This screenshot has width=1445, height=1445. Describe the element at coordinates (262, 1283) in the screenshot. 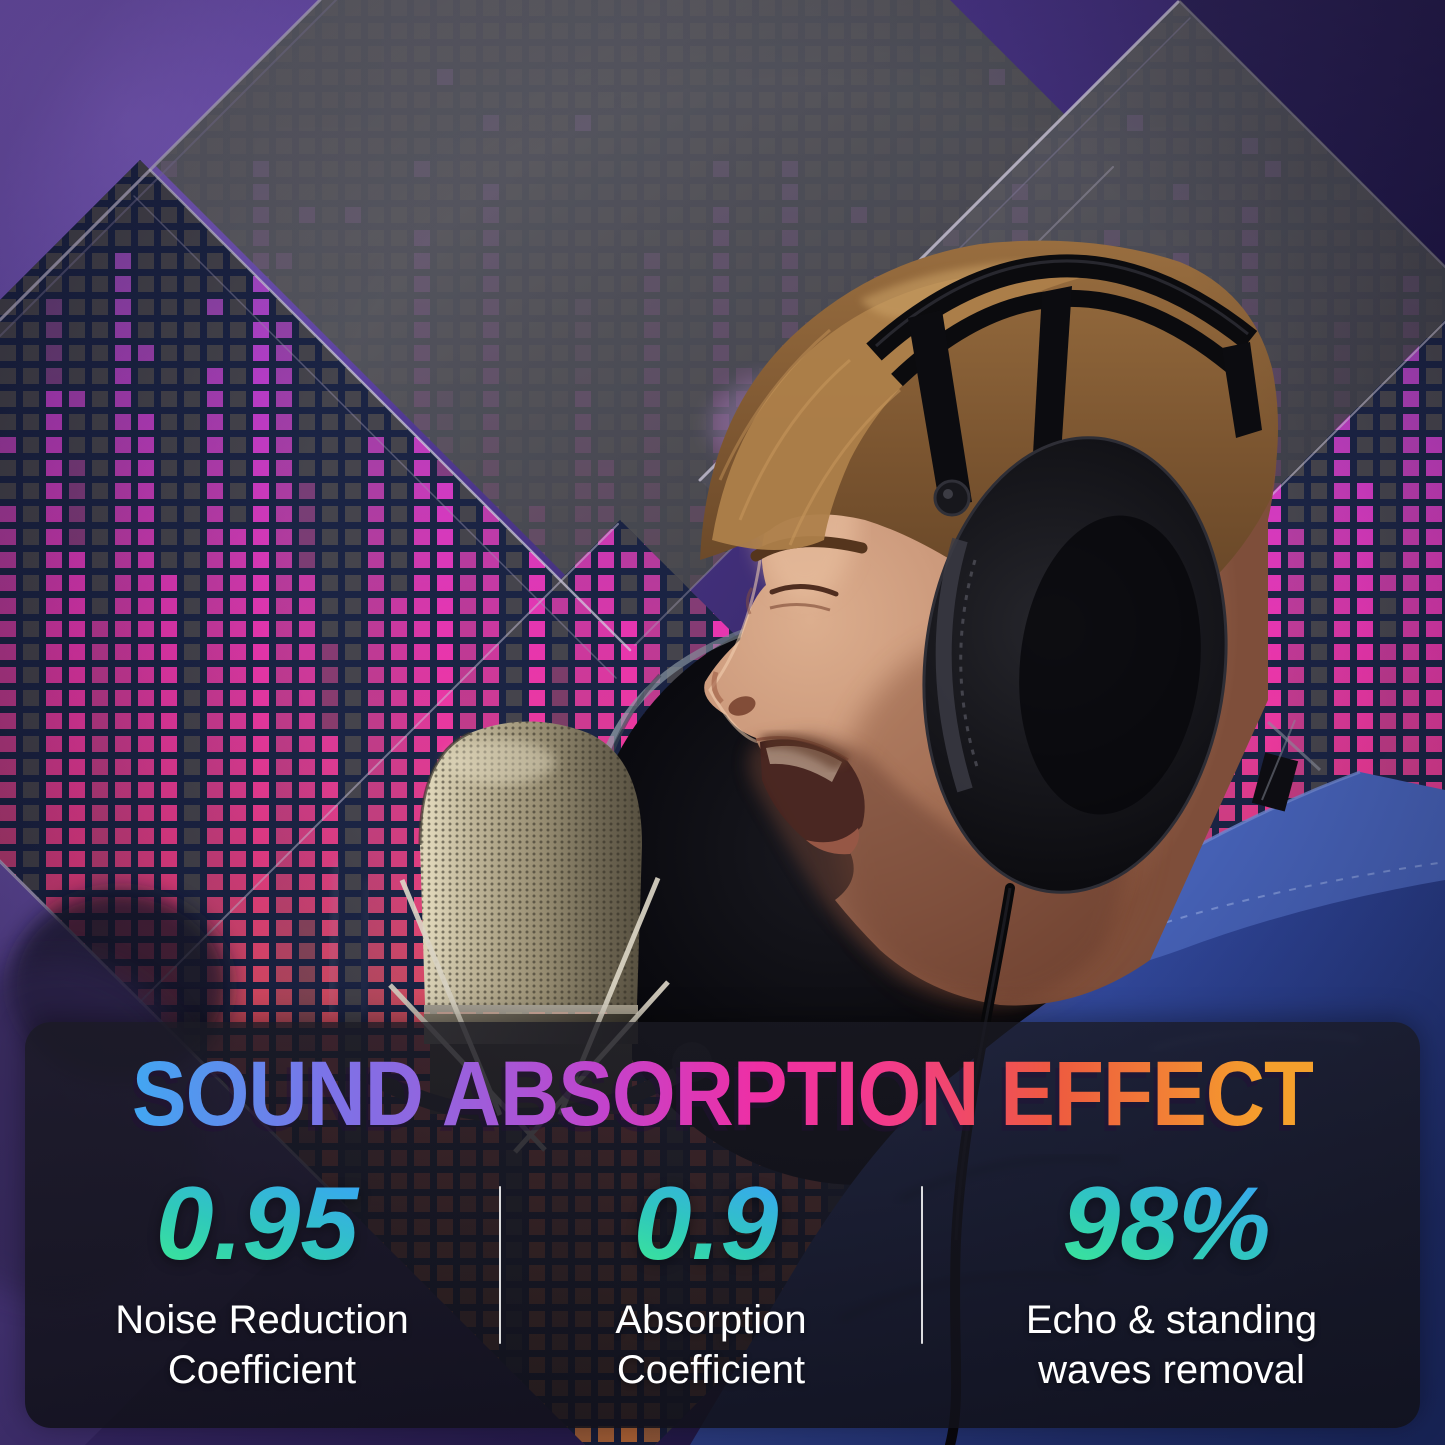

I see `stat-noise-reduction: 0.95 Noise Reduction Coefficient` at that location.